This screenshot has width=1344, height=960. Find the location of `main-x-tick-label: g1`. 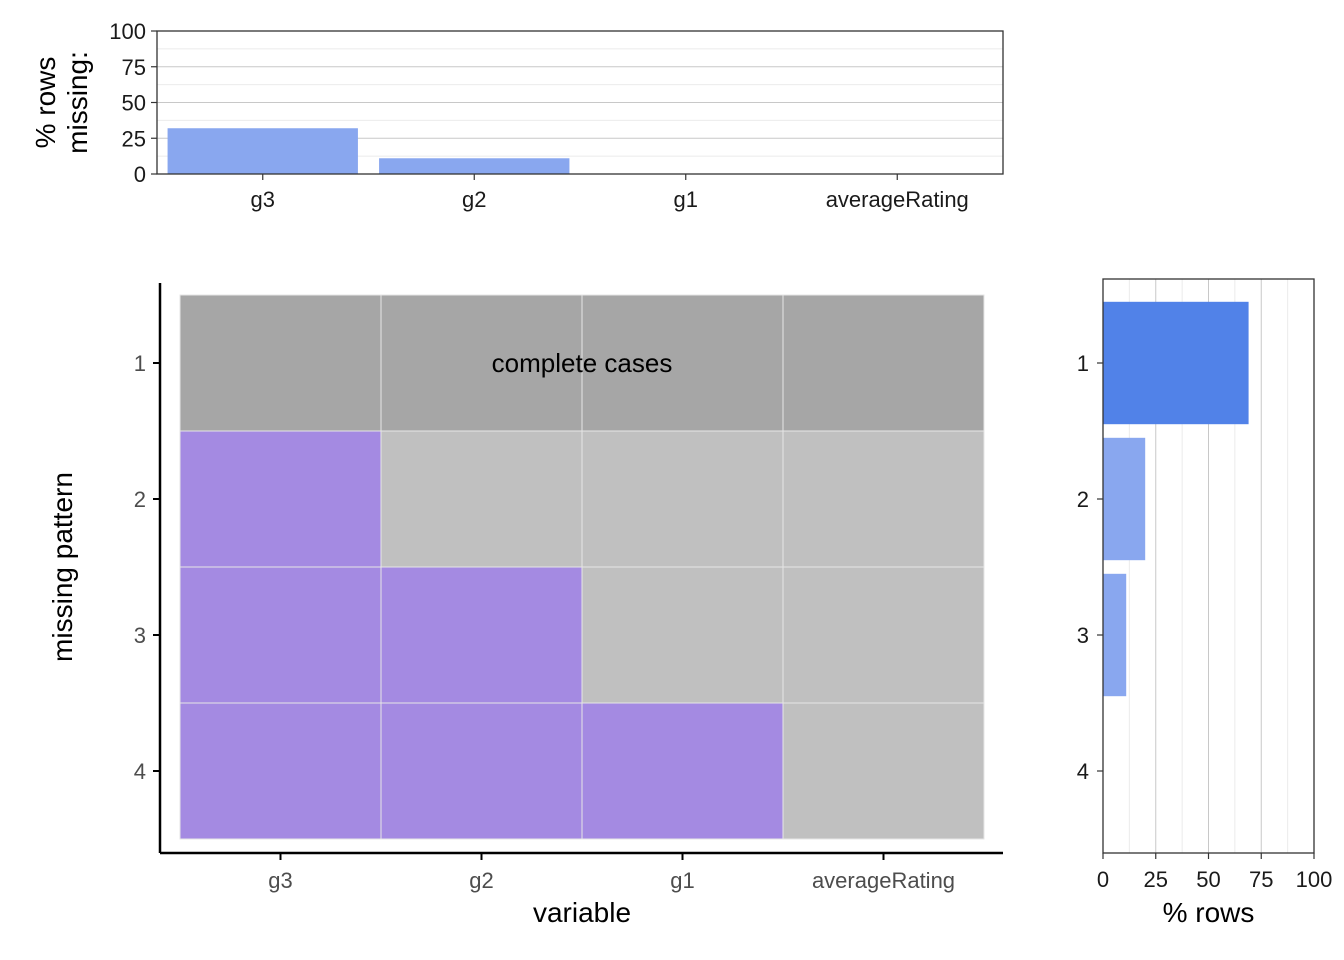

main-x-tick-label: g1 is located at coordinates (682, 880).